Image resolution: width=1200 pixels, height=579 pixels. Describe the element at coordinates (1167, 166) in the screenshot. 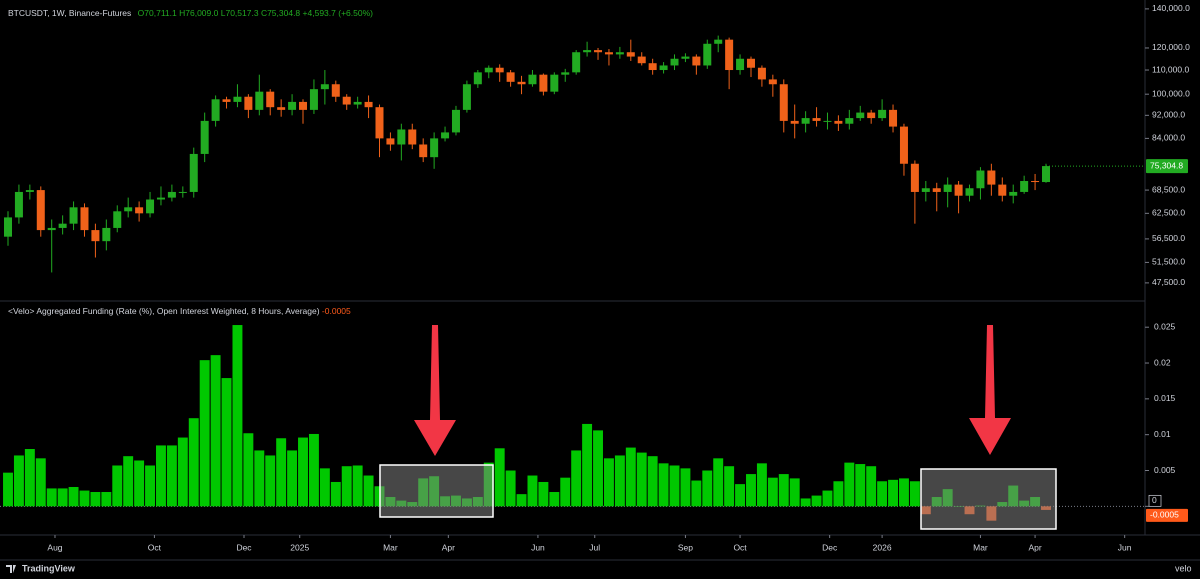

I see `last-price-box` at that location.